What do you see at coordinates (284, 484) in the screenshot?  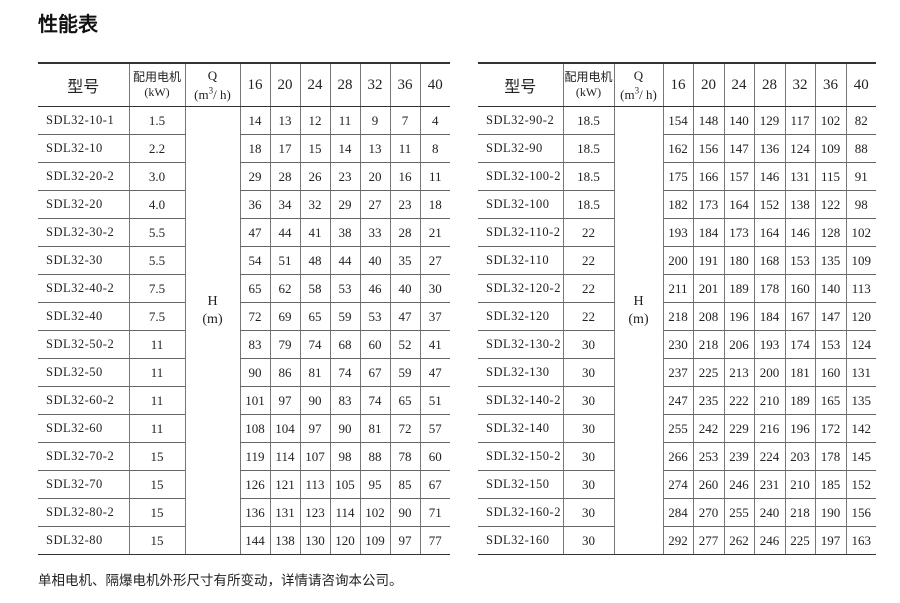 I see `head-value-cell: 121` at bounding box center [284, 484].